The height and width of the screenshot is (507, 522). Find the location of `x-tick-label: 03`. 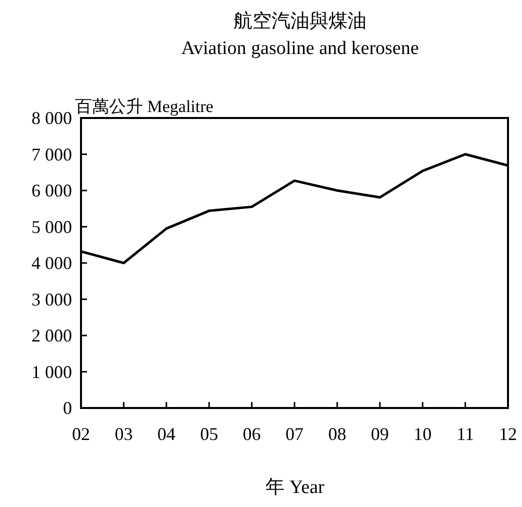

x-tick-label: 03 is located at coordinates (123, 434).